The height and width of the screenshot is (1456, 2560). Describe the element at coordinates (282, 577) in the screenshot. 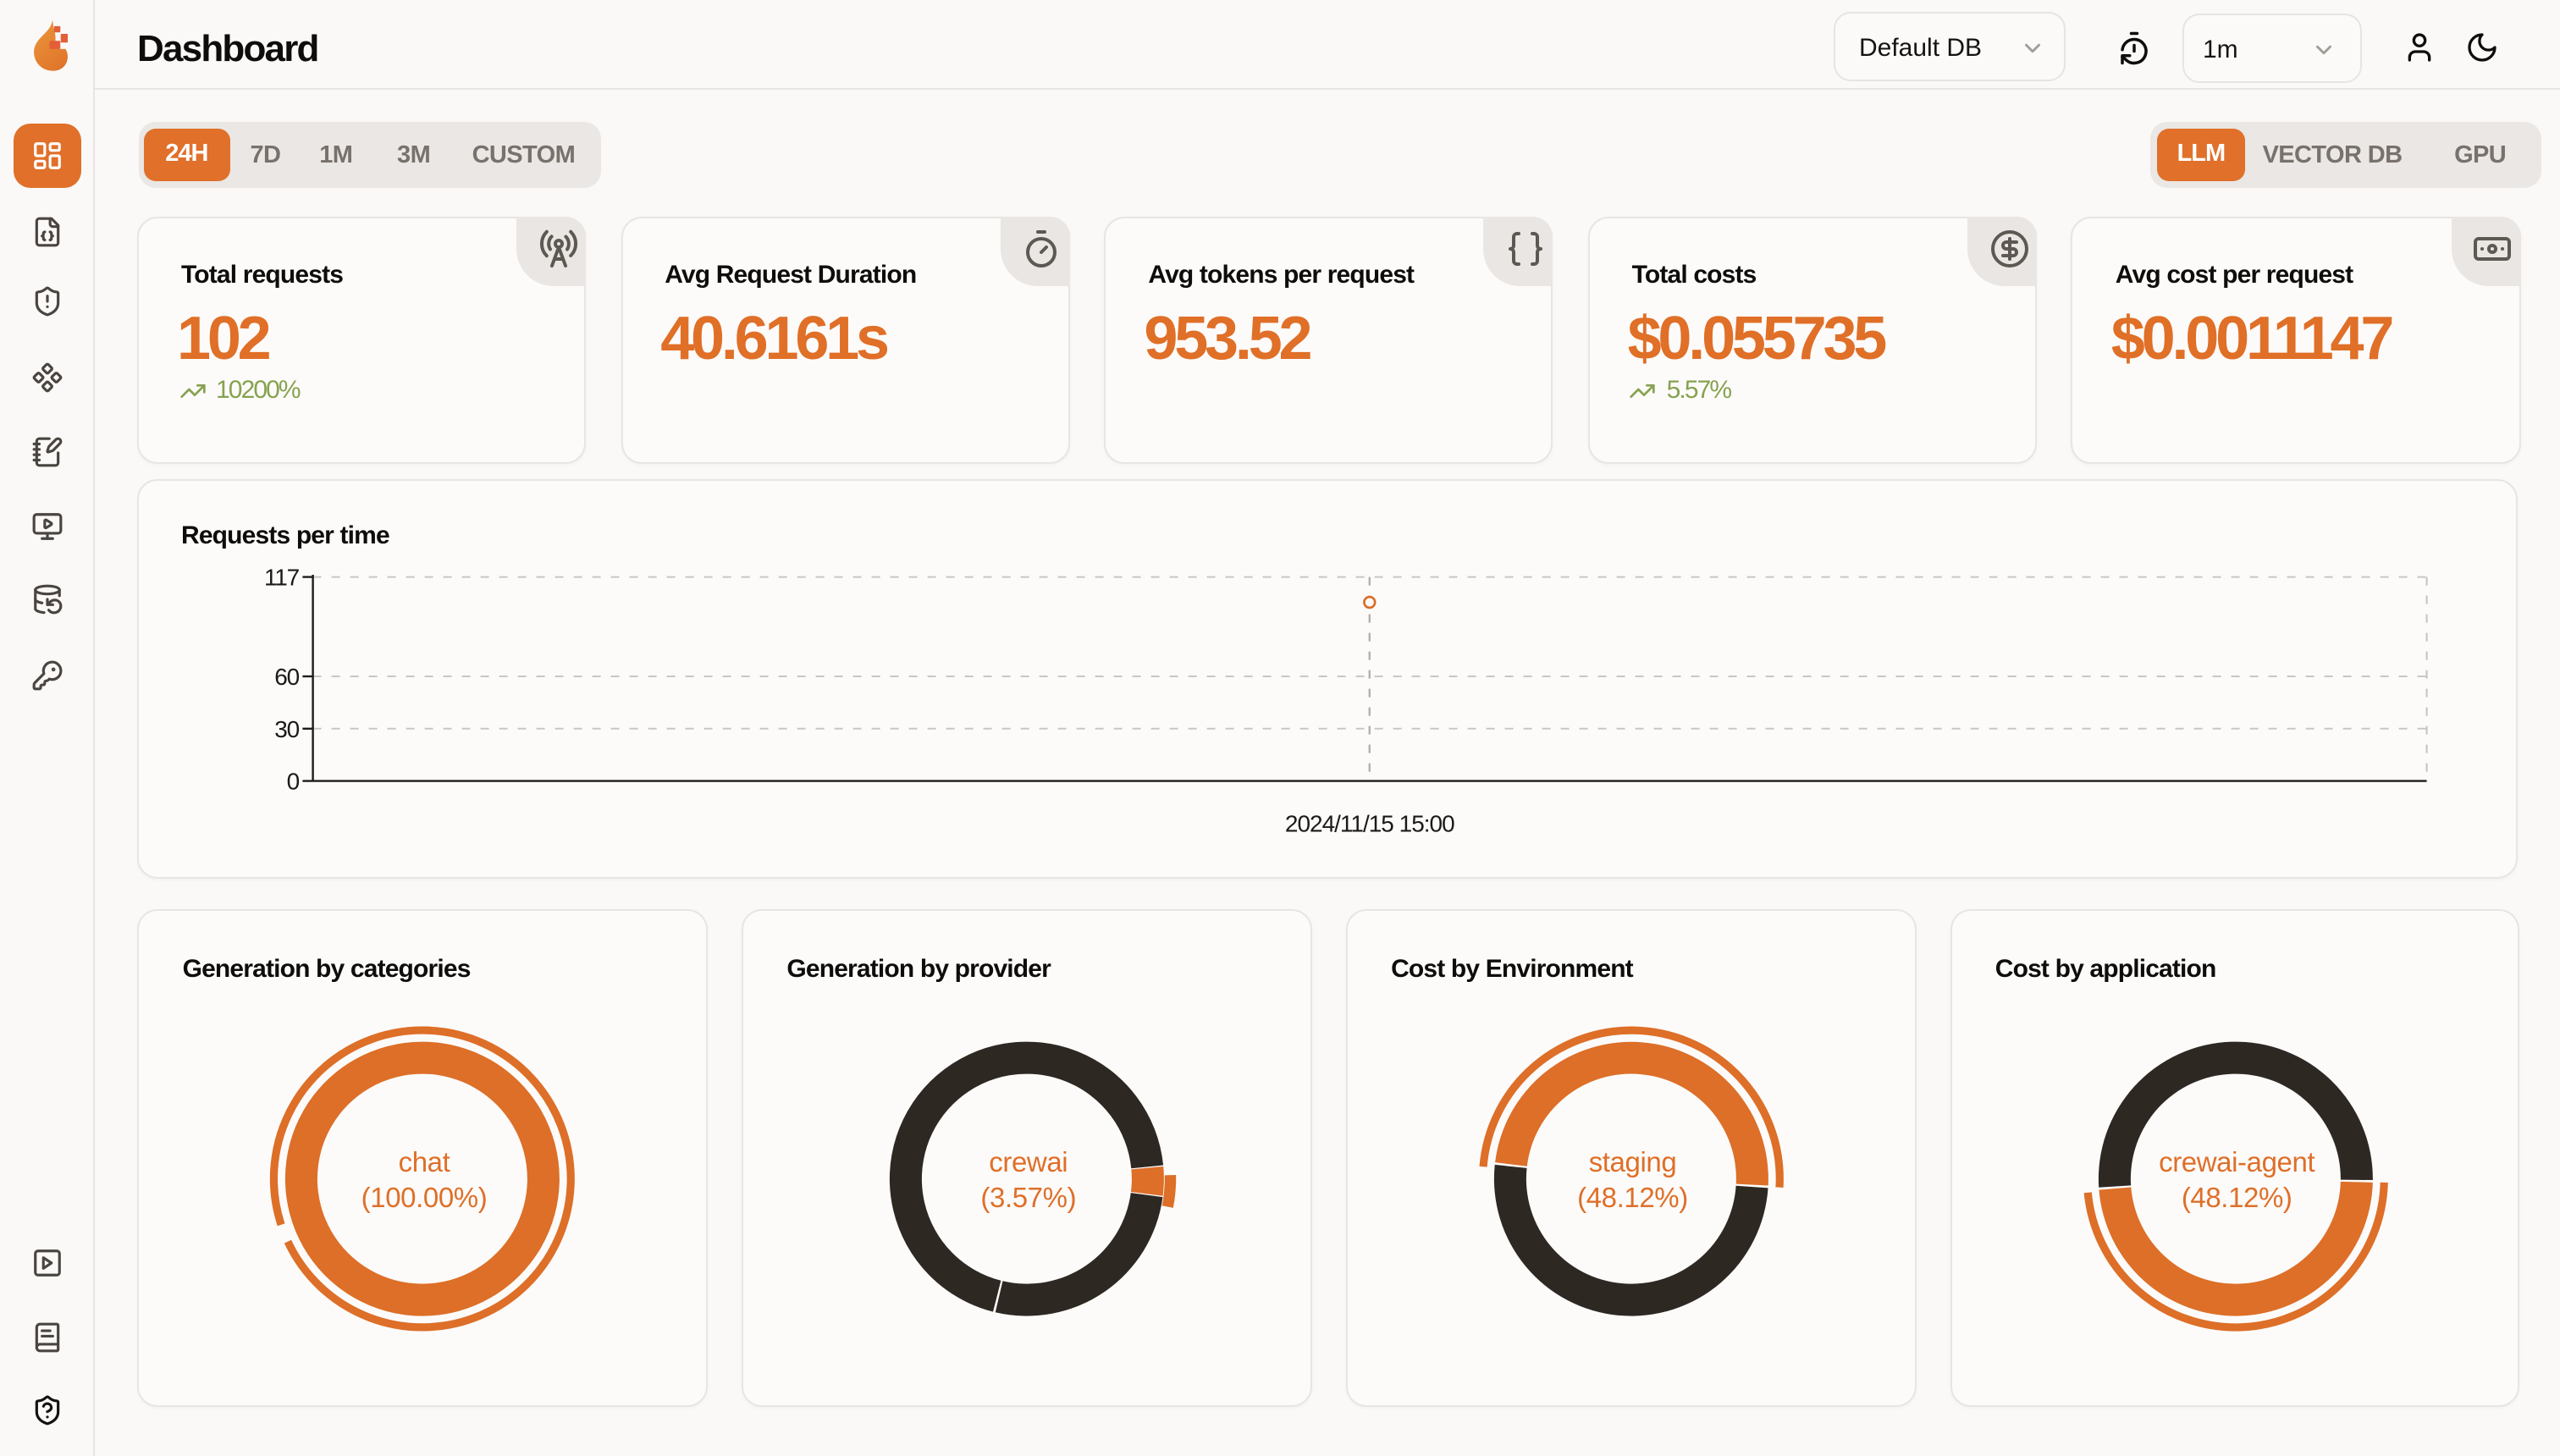

I see `svg-text: 117` at that location.